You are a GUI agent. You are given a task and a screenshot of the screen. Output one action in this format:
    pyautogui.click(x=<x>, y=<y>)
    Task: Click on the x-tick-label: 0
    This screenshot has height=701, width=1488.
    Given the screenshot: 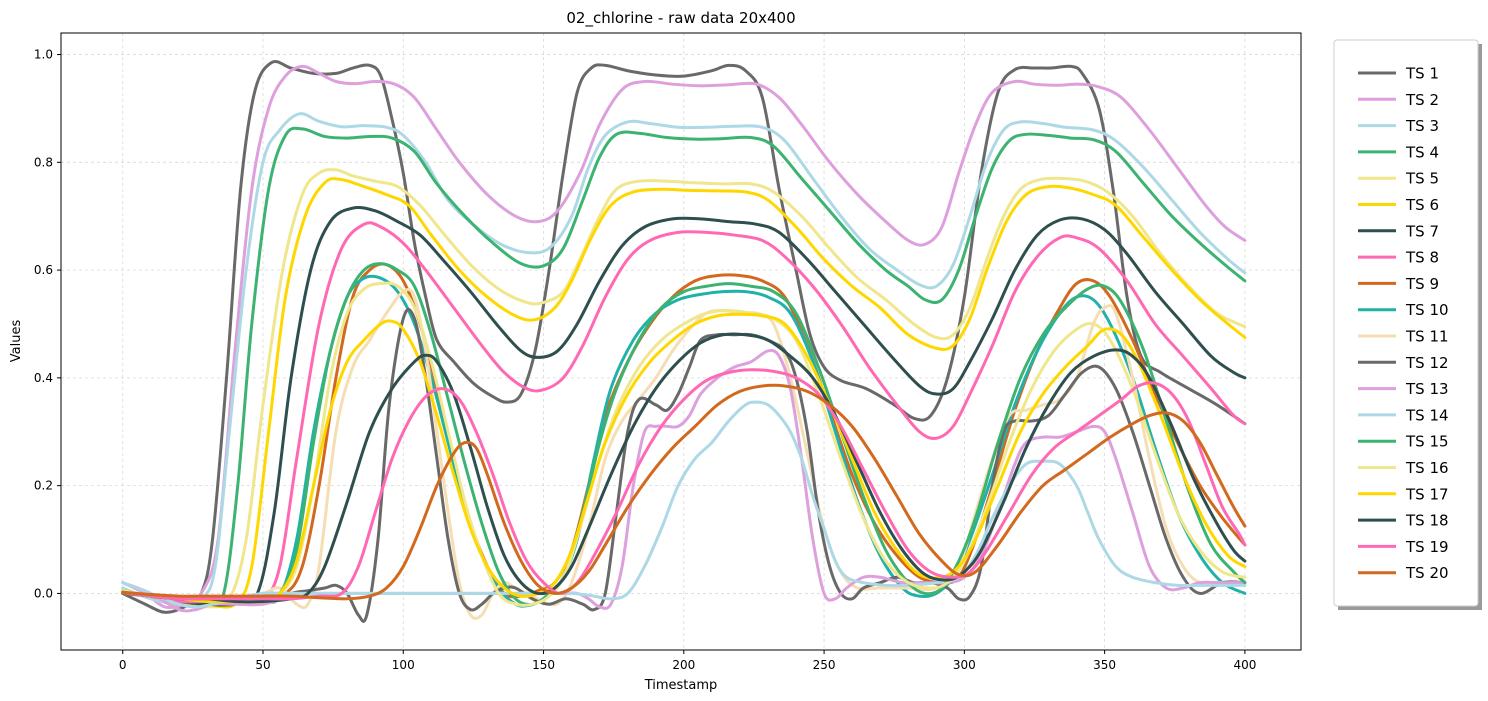 What is the action you would take?
    pyautogui.click(x=123, y=665)
    